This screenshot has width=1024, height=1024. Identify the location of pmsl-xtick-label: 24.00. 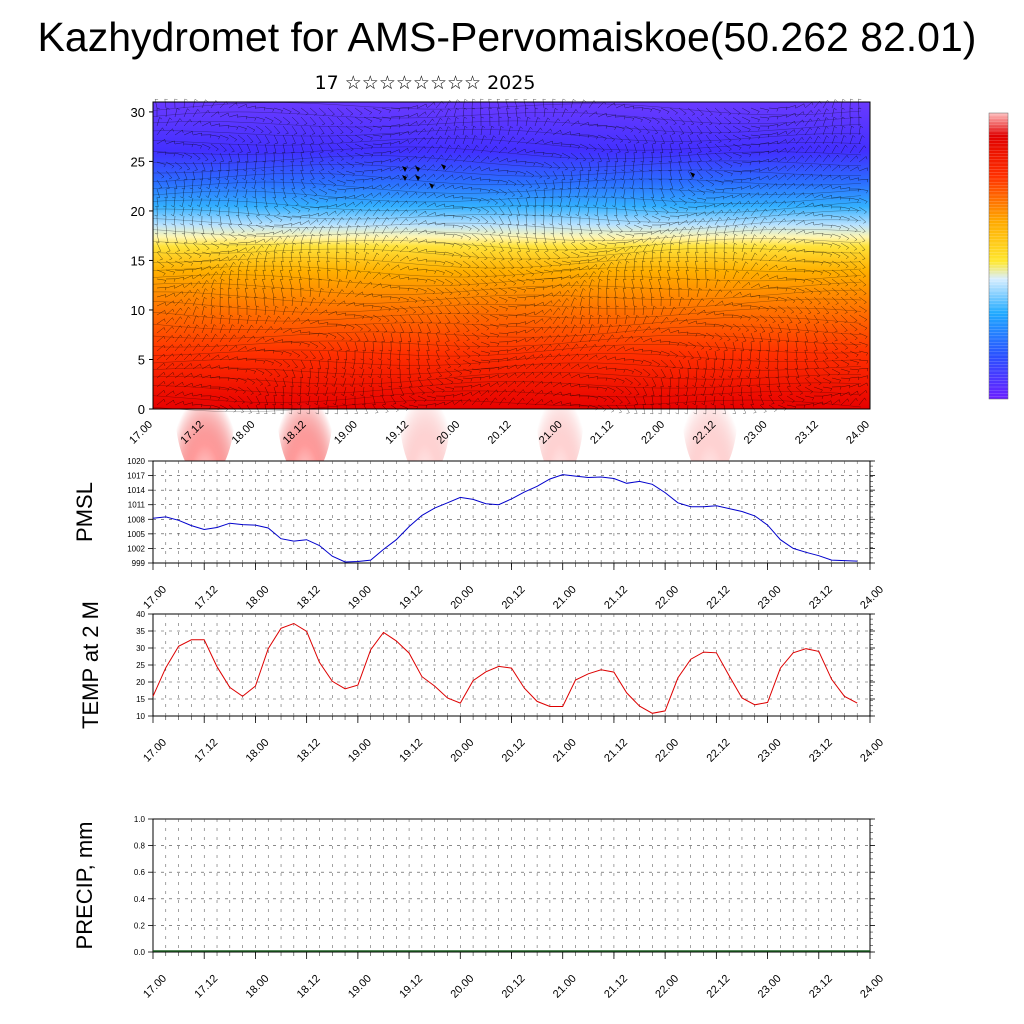
(872, 598).